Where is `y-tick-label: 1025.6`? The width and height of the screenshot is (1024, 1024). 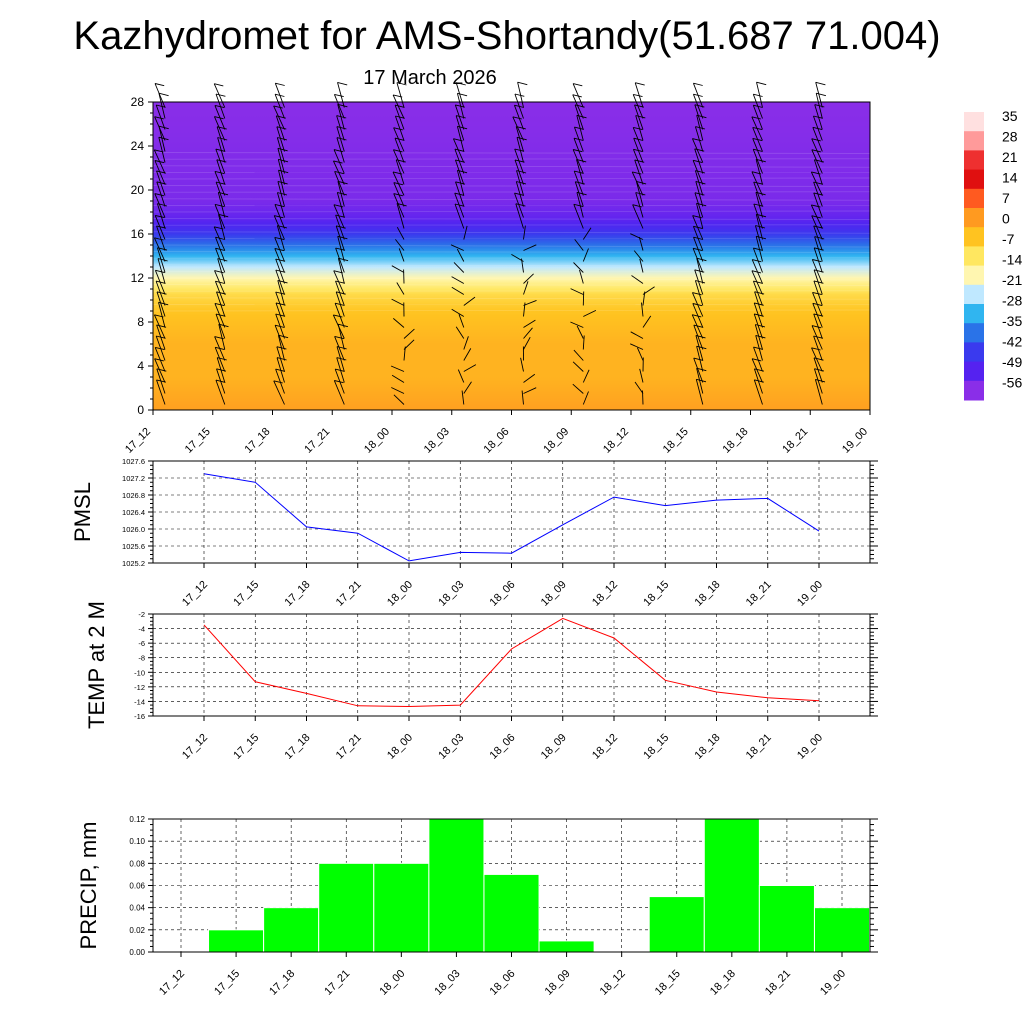
y-tick-label: 1025.6 is located at coordinates (133, 546).